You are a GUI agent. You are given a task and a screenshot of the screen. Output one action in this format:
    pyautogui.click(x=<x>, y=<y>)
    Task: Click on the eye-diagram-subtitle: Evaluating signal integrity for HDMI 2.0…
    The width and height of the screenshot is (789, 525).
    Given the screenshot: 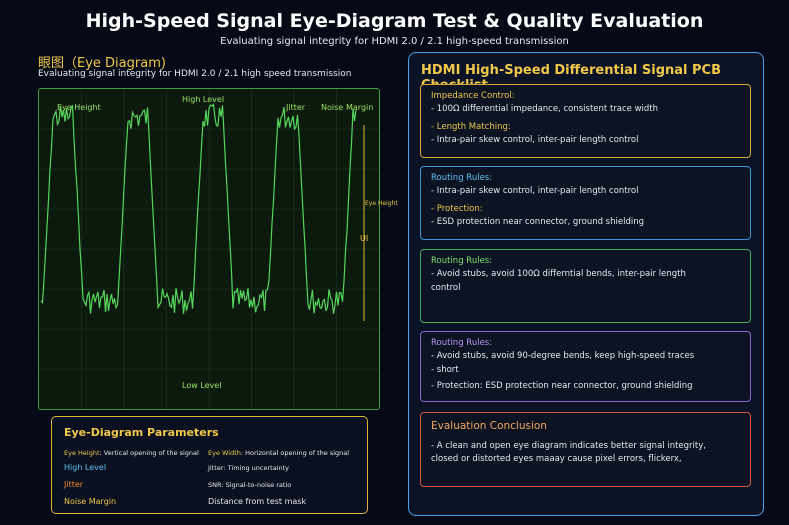 What is the action you would take?
    pyautogui.click(x=195, y=74)
    